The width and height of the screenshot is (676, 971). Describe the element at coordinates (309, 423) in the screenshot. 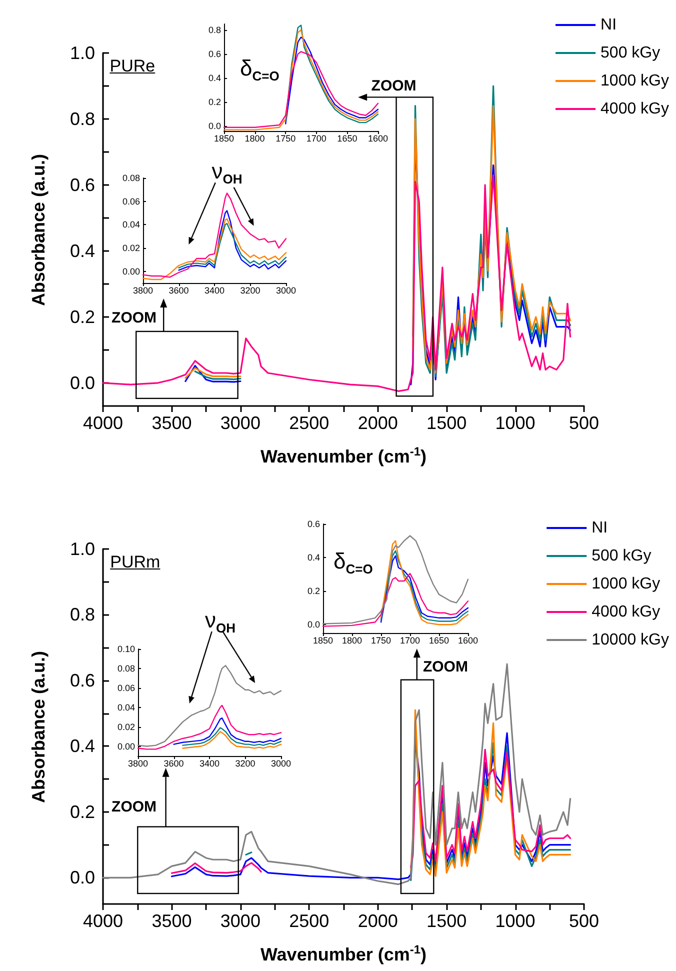

I see `x-tick-label: 2500` at that location.